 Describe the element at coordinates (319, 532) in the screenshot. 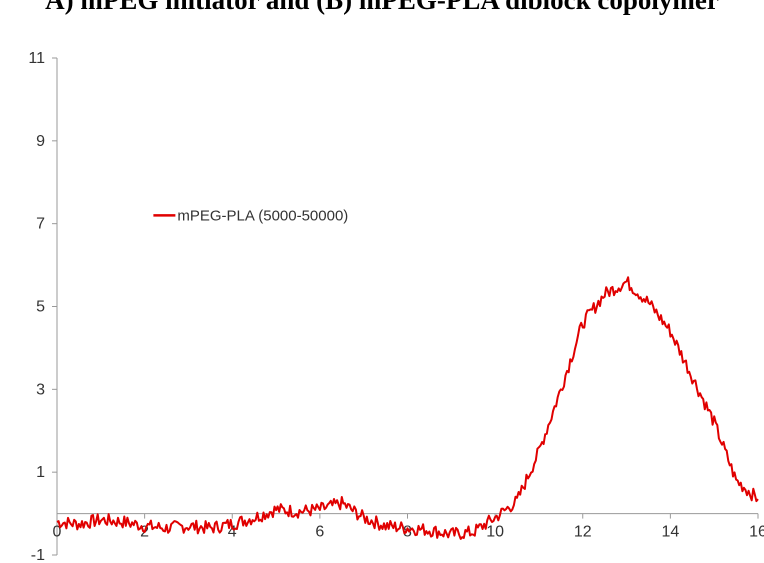

I see `x-tick-label: 6` at that location.